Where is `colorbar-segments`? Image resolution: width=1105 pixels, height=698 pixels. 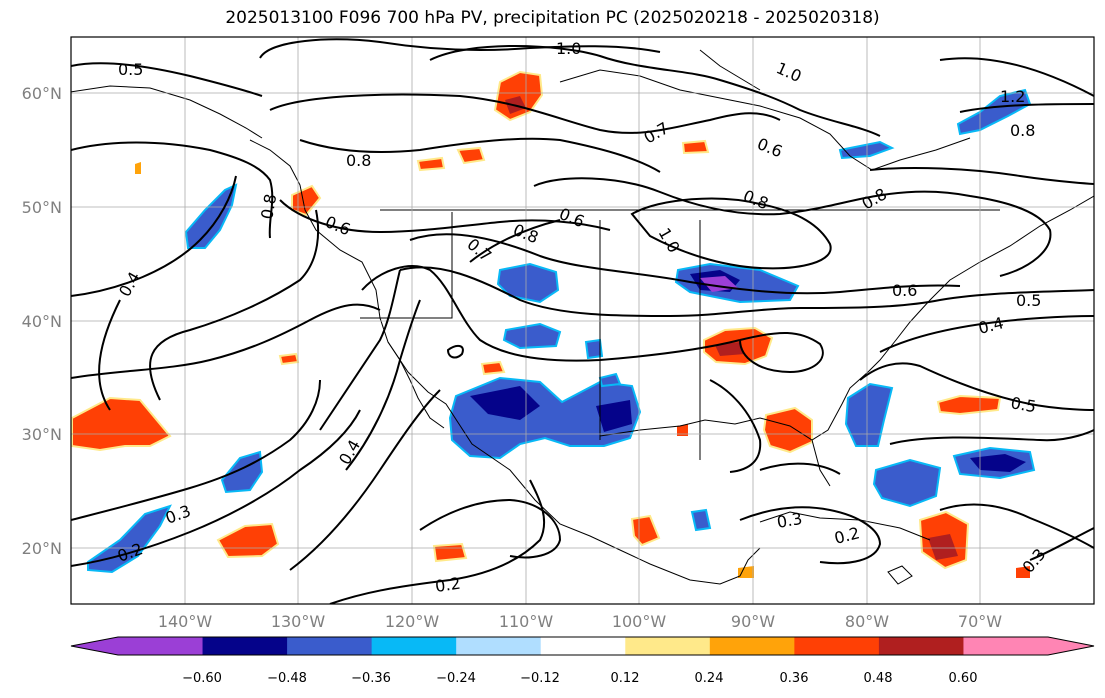
colorbar-segments is located at coordinates (582, 646).